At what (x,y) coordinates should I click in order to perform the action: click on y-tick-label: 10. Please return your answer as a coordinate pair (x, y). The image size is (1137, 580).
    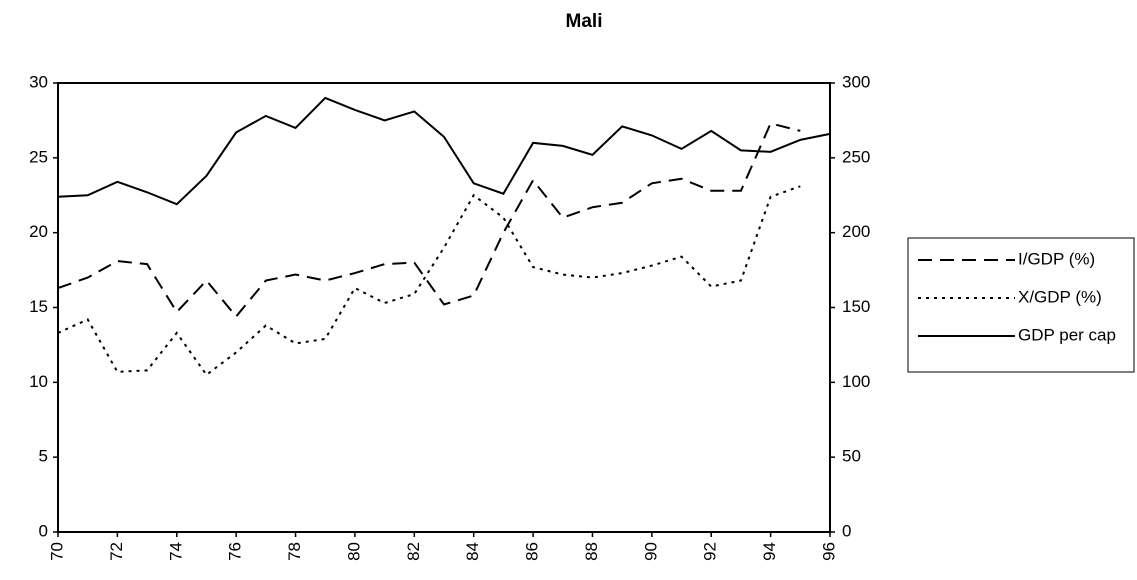
    Looking at the image, I should click on (38, 381).